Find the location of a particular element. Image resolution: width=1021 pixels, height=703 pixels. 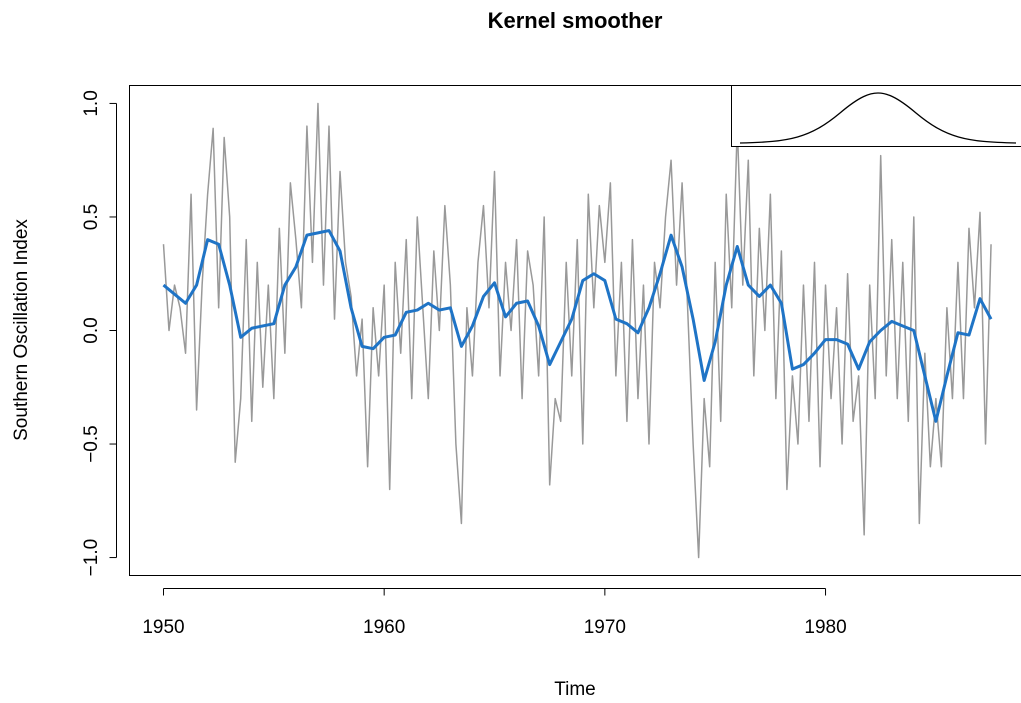

inset-frame is located at coordinates (876, 116).